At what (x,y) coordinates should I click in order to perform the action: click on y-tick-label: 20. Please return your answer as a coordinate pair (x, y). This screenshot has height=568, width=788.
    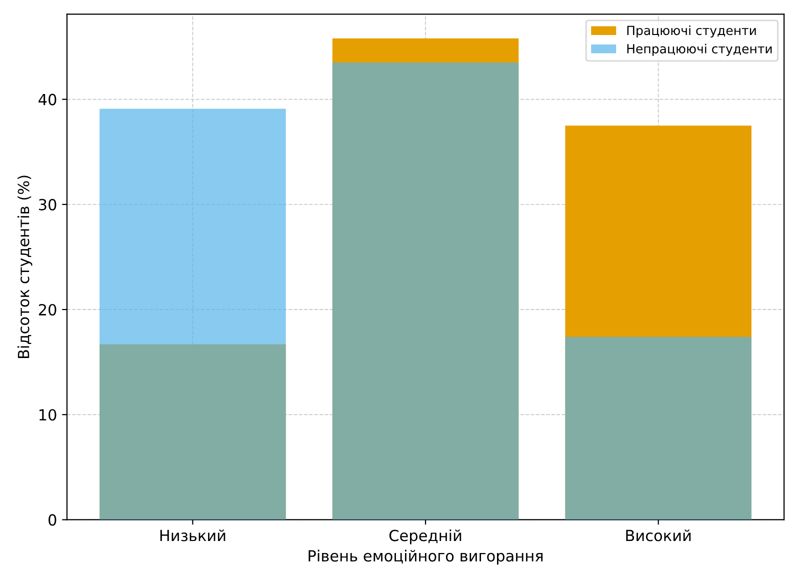
    Looking at the image, I should click on (47, 310).